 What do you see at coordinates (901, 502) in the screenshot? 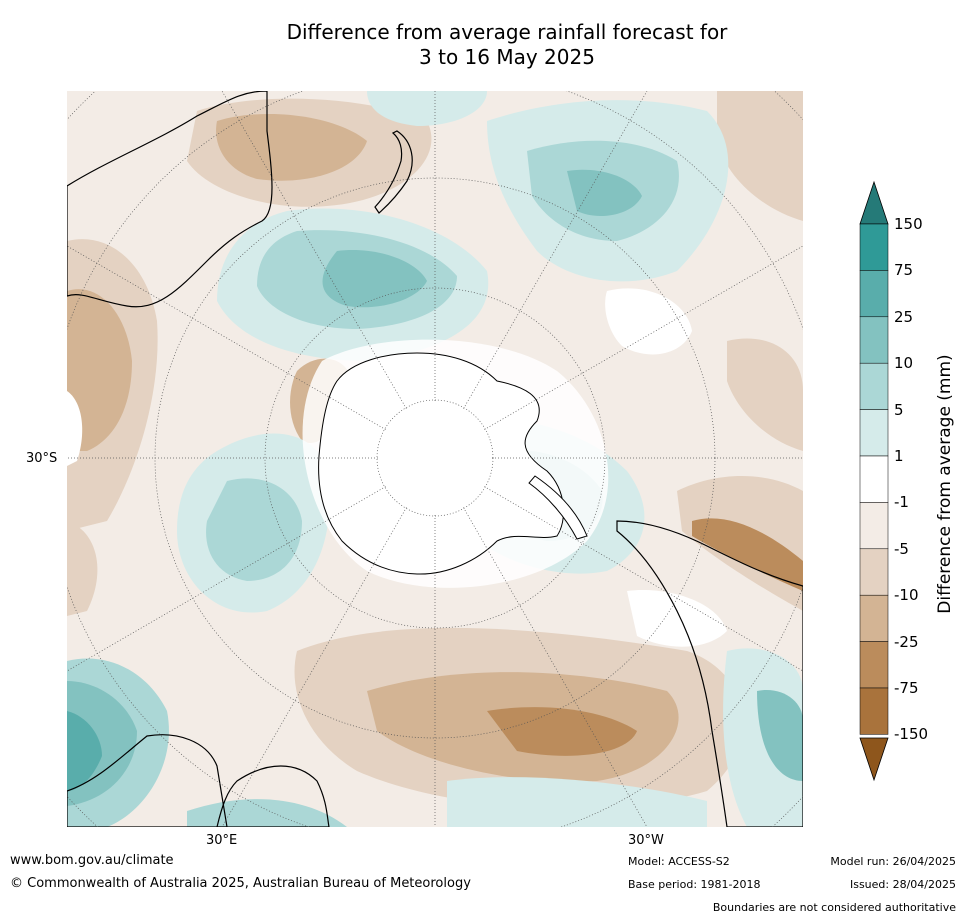
I see `colorbar-tick-label: -1` at bounding box center [901, 502].